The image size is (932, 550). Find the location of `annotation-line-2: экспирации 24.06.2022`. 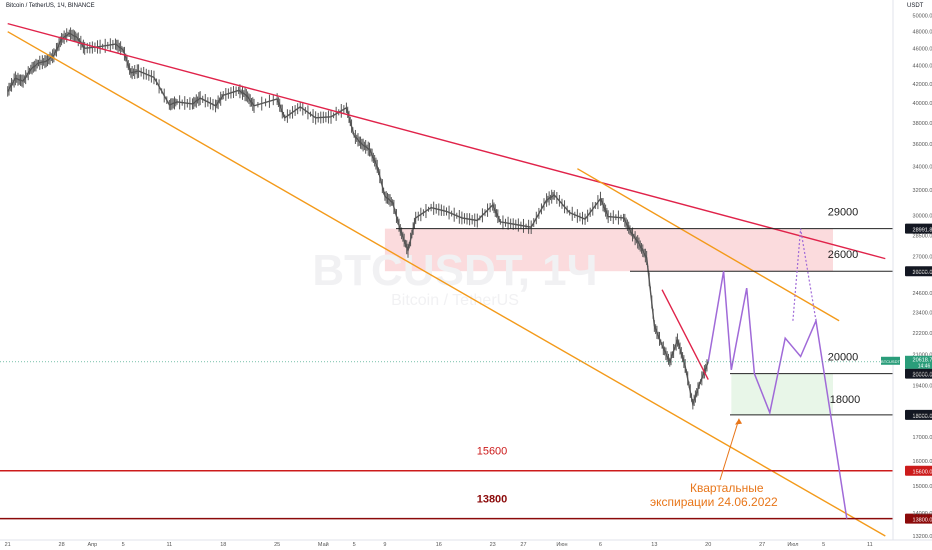

annotation-line-2: экспирации 24.06.2022 is located at coordinates (714, 502).